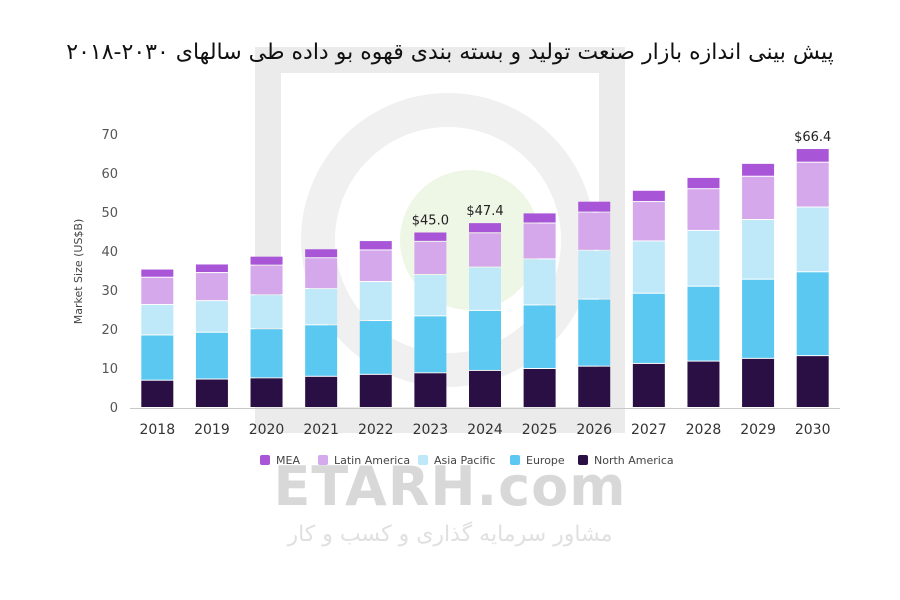  What do you see at coordinates (704, 430) in the screenshot?
I see `x-tick-label: 2028` at bounding box center [704, 430].